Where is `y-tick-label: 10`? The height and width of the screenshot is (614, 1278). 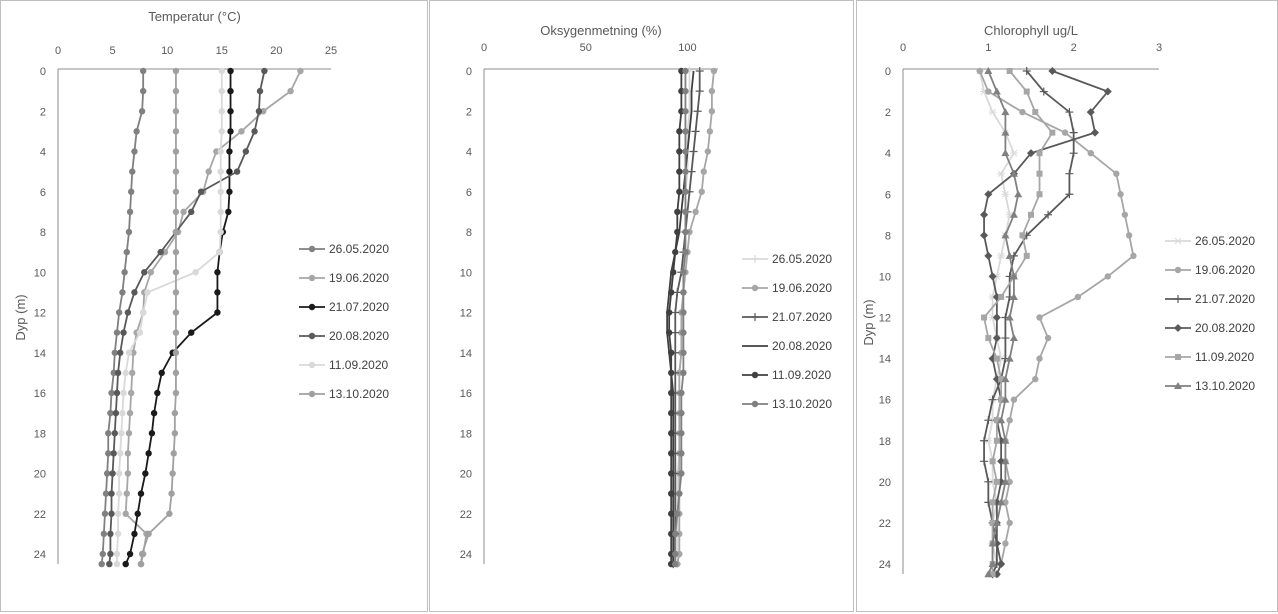
y-tick-label: 10 is located at coordinates (40, 273).